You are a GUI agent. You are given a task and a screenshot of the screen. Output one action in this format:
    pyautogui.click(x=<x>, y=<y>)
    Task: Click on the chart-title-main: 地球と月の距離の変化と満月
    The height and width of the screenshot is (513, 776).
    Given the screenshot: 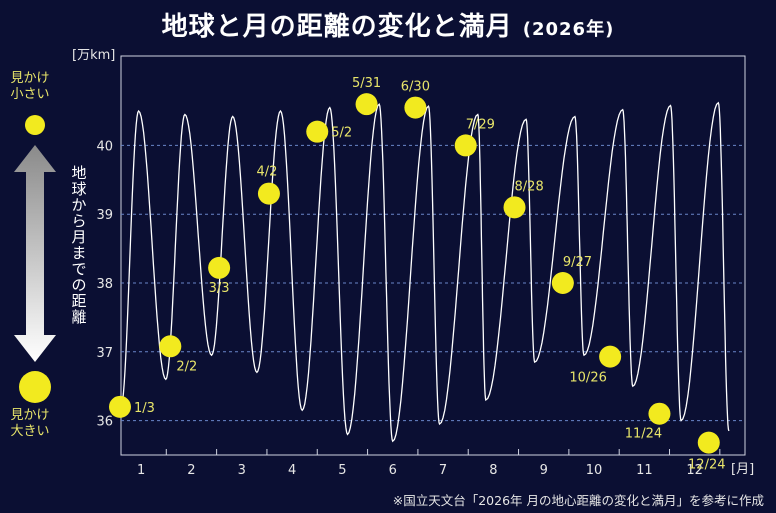 What is the action you would take?
    pyautogui.click(x=337, y=27)
    